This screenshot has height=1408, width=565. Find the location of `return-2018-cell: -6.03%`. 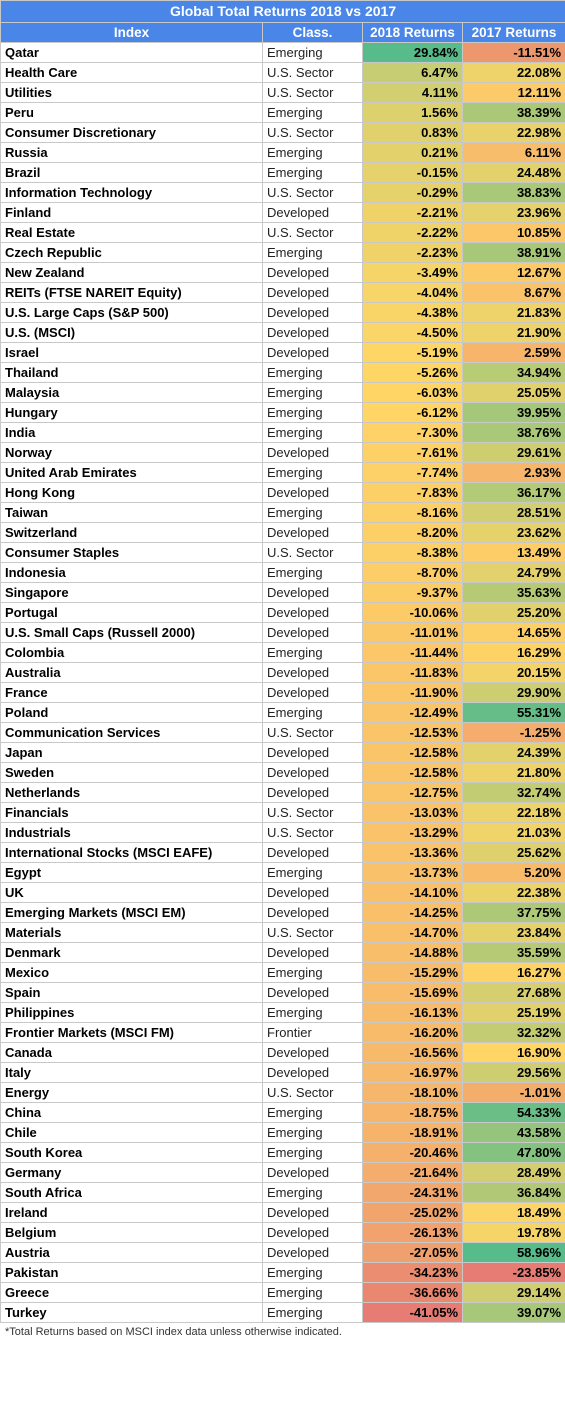

return-2018-cell: -6.03% is located at coordinates (412, 392).